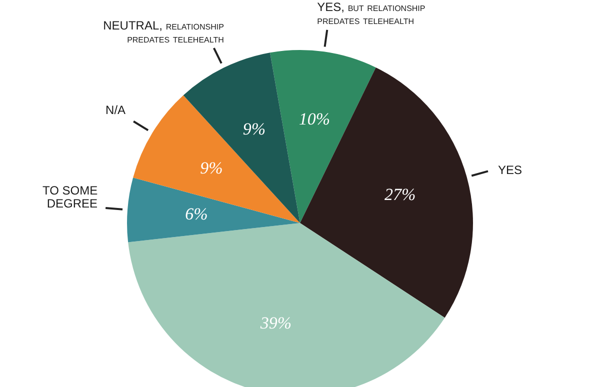  I want to click on slice-label: YES, but relationship predates telehealth, so click(371, 14).